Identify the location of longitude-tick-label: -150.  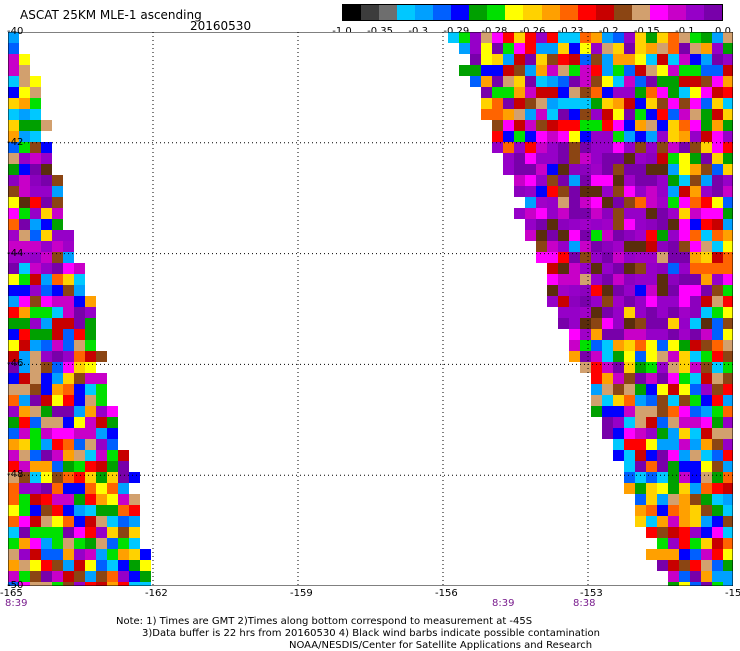
(732, 593).